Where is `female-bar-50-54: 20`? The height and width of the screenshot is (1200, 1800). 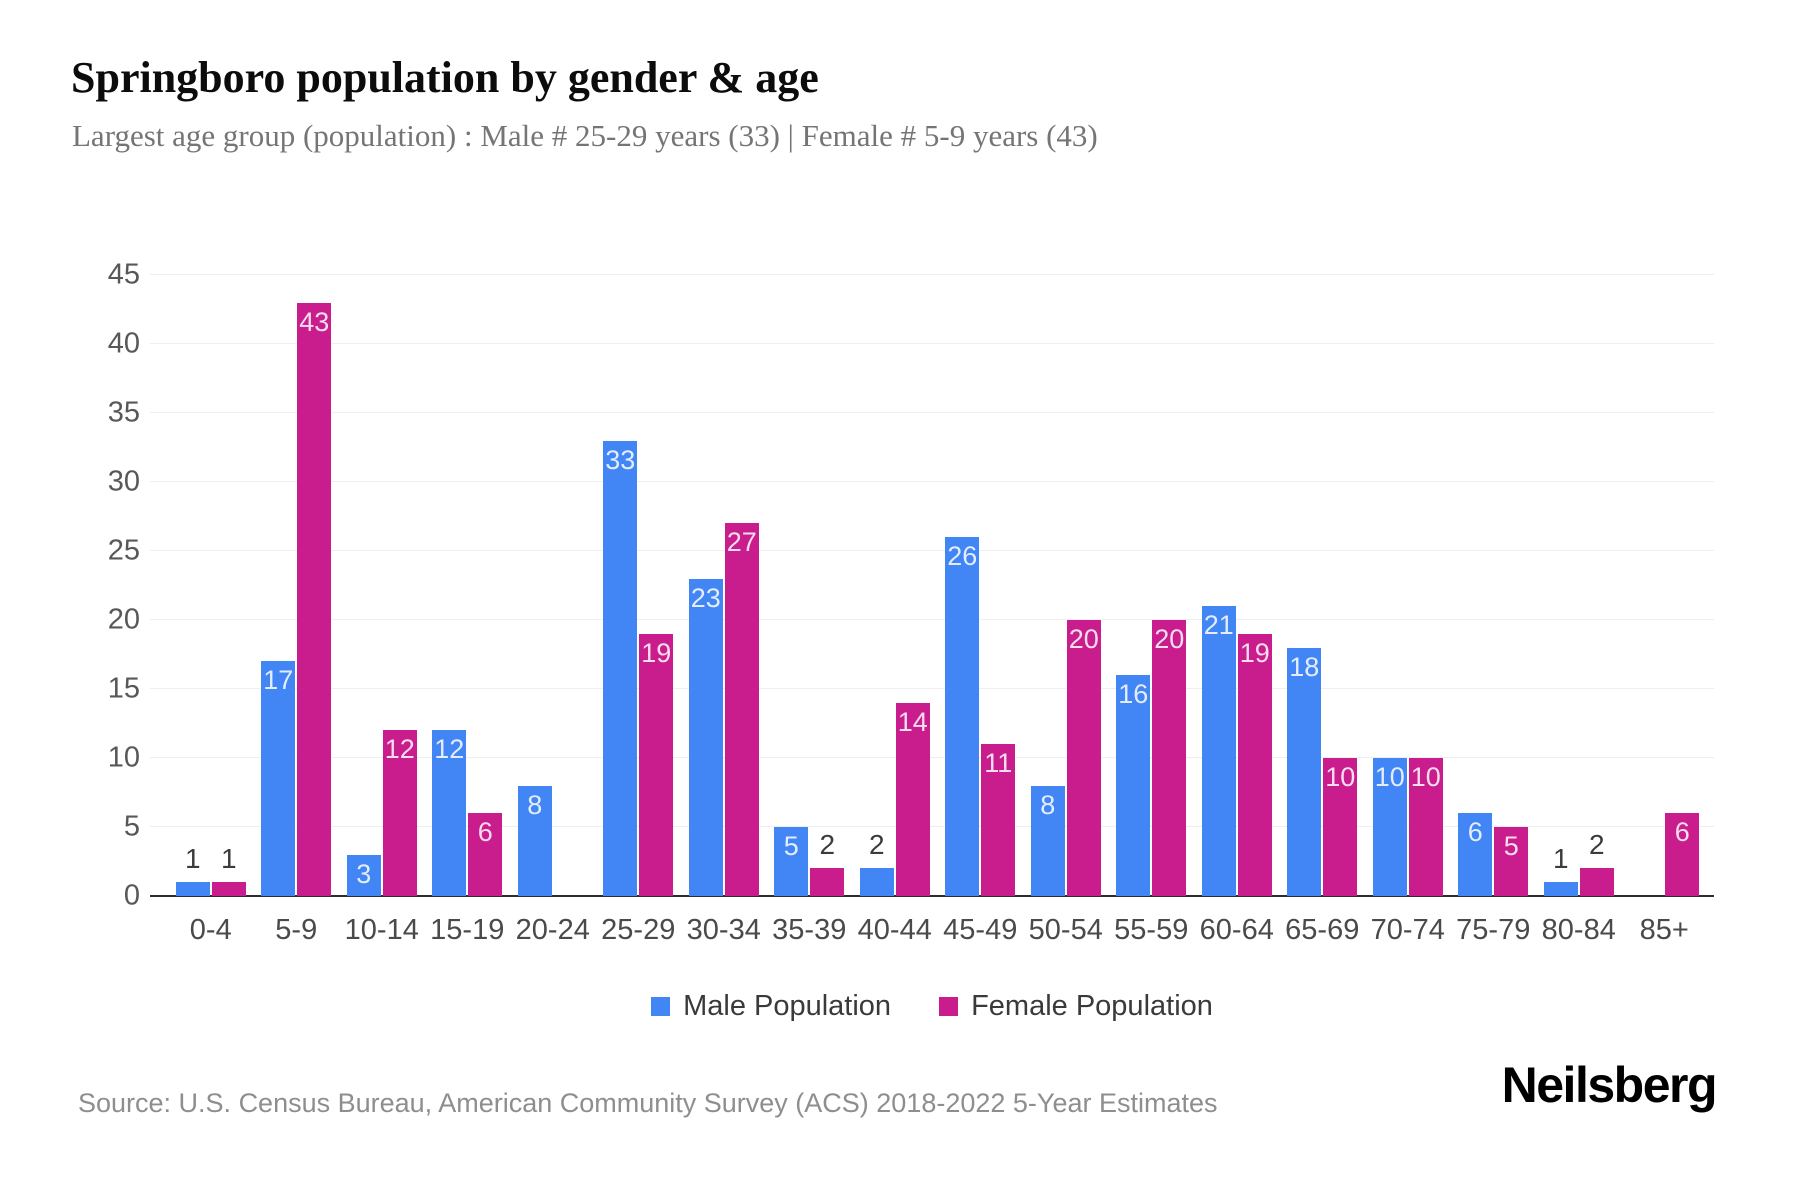 female-bar-50-54: 20 is located at coordinates (1083, 758).